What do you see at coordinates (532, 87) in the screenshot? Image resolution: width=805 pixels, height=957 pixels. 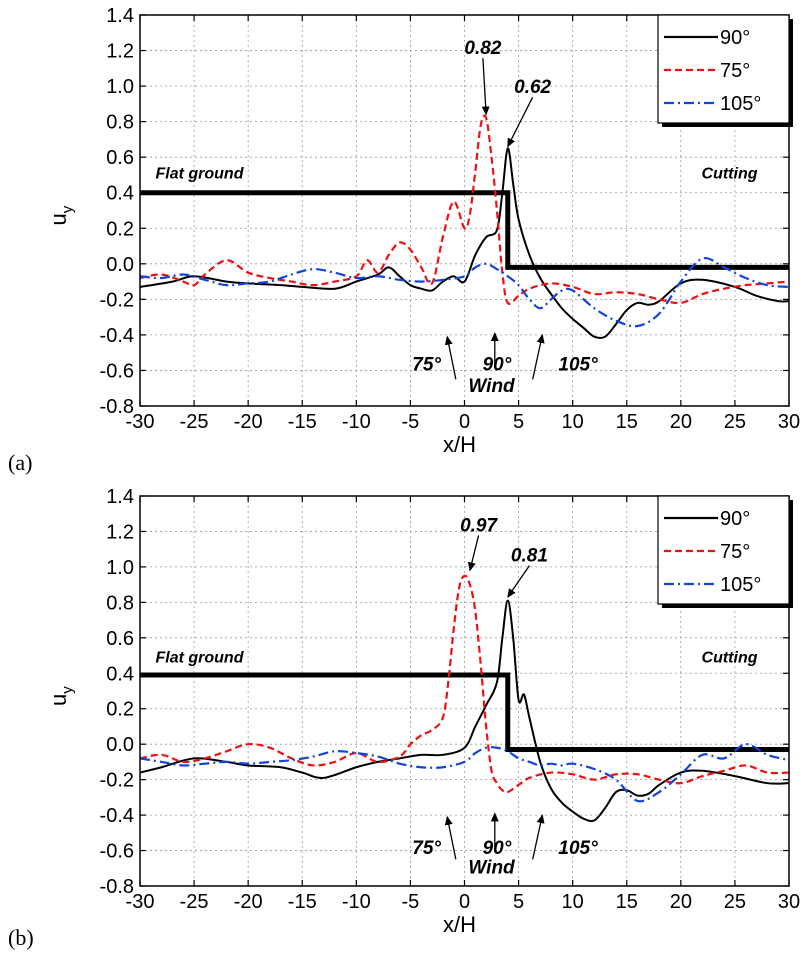 I see `annotation-1: 0.62` at bounding box center [532, 87].